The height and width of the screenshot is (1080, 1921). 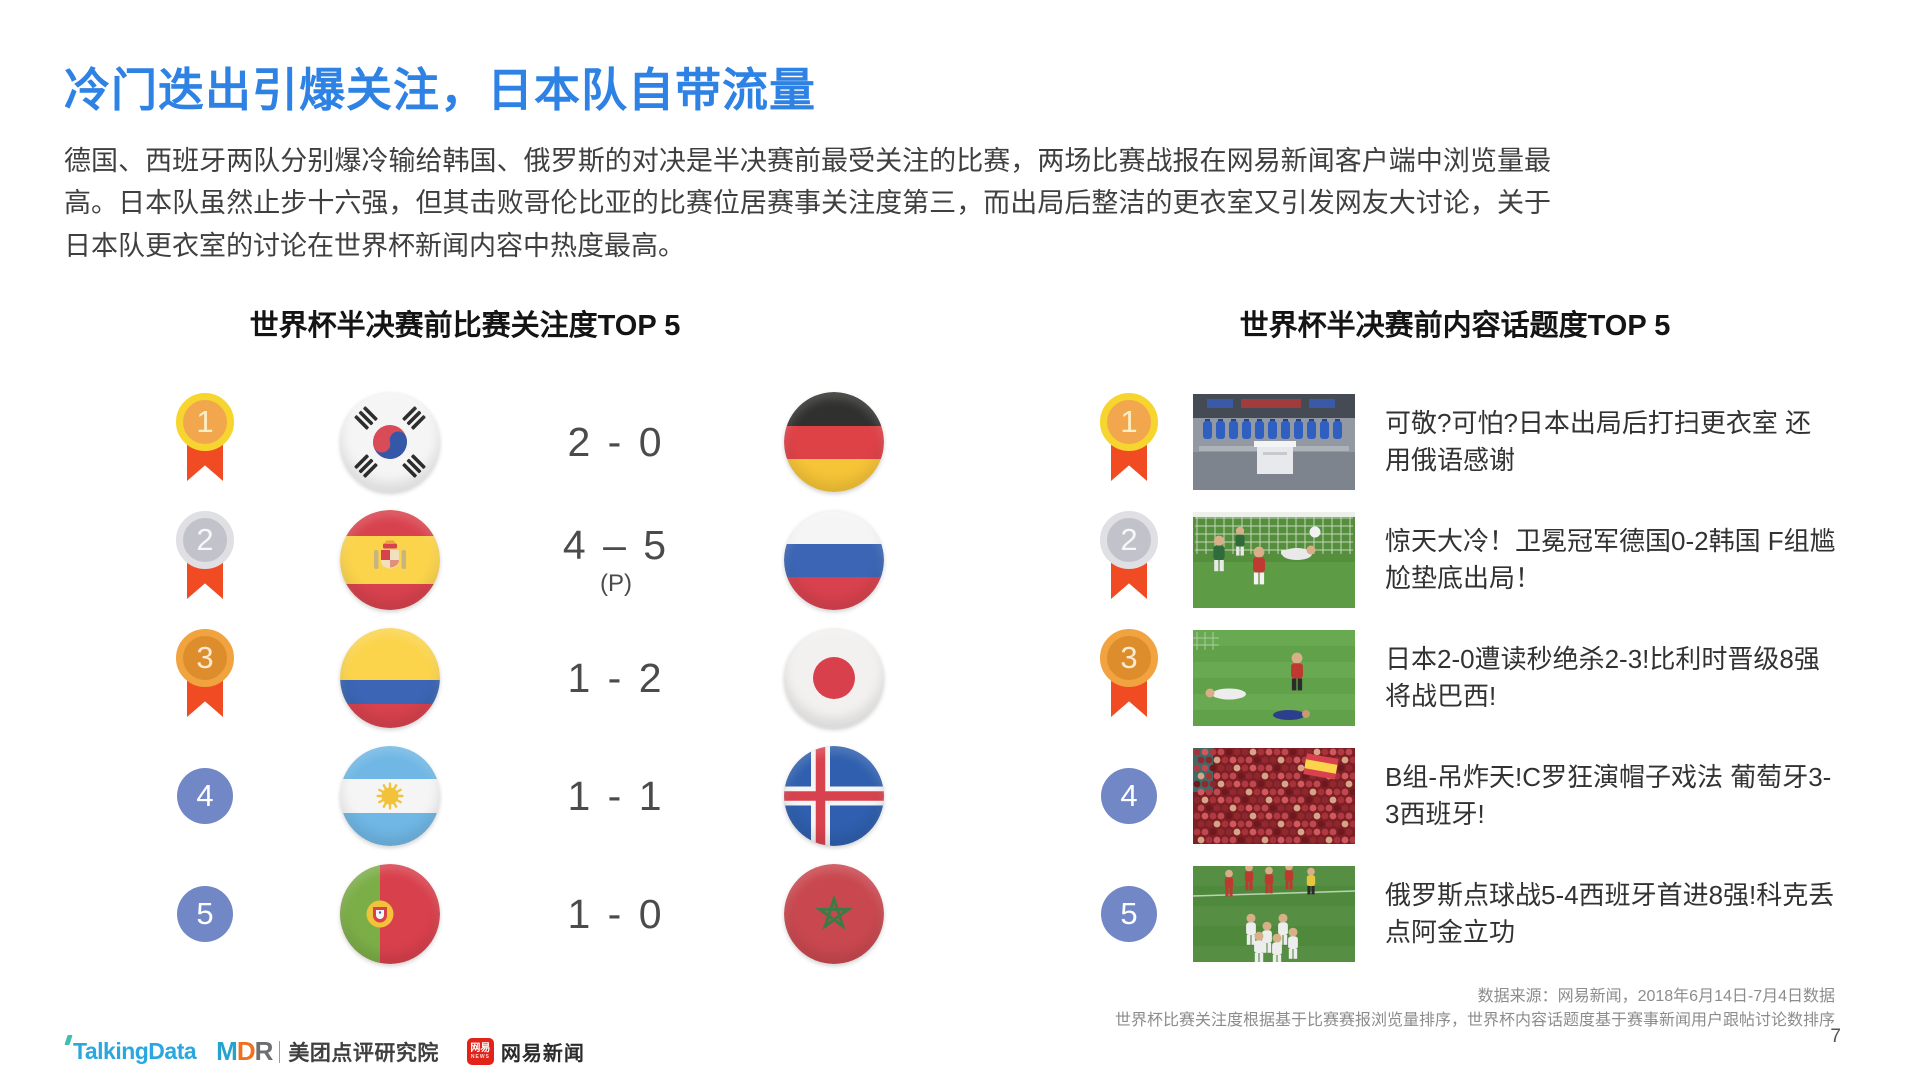 What do you see at coordinates (390, 560) in the screenshot?
I see `flag-spain-icon` at bounding box center [390, 560].